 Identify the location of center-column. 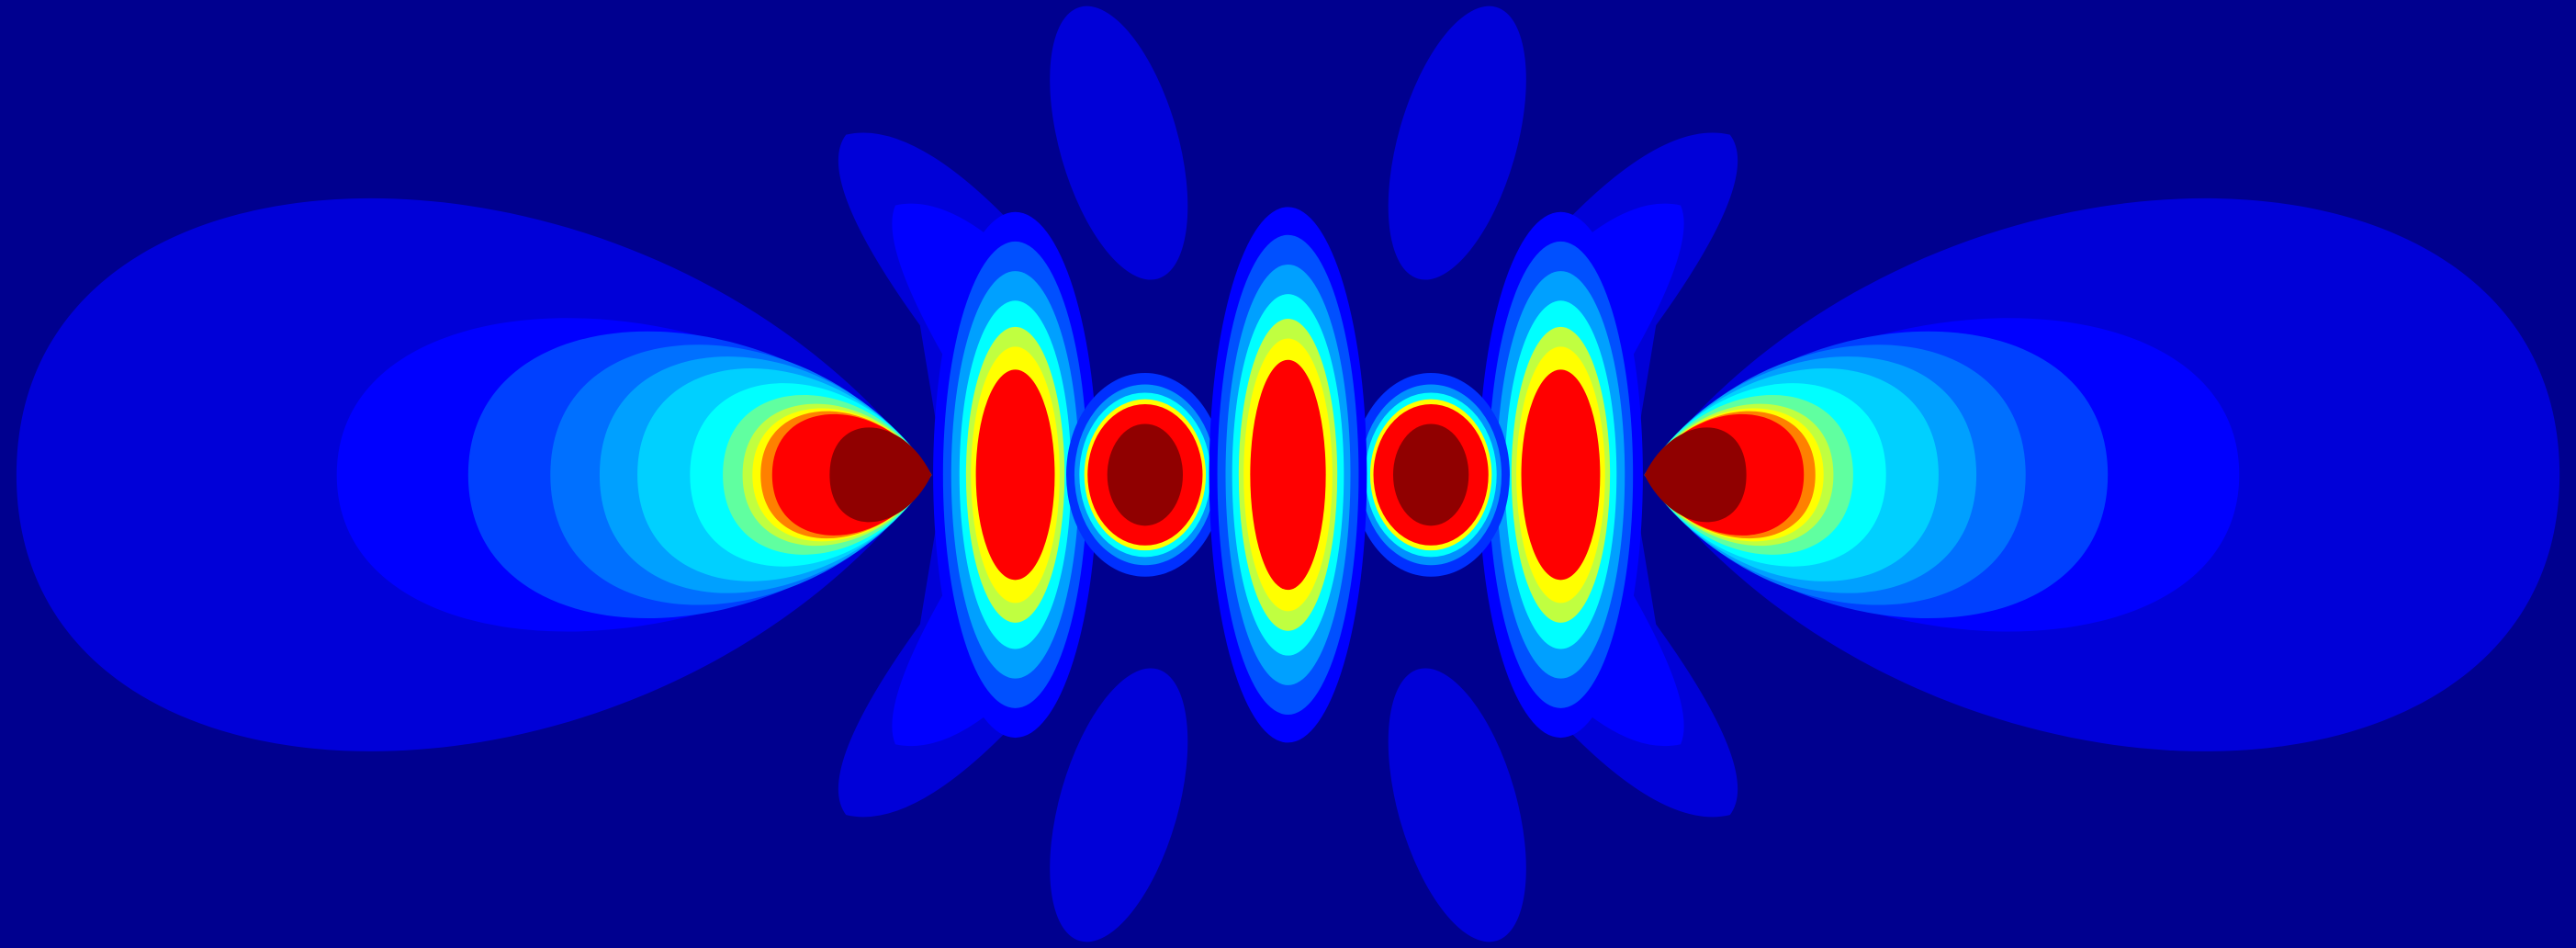
(1288, 475).